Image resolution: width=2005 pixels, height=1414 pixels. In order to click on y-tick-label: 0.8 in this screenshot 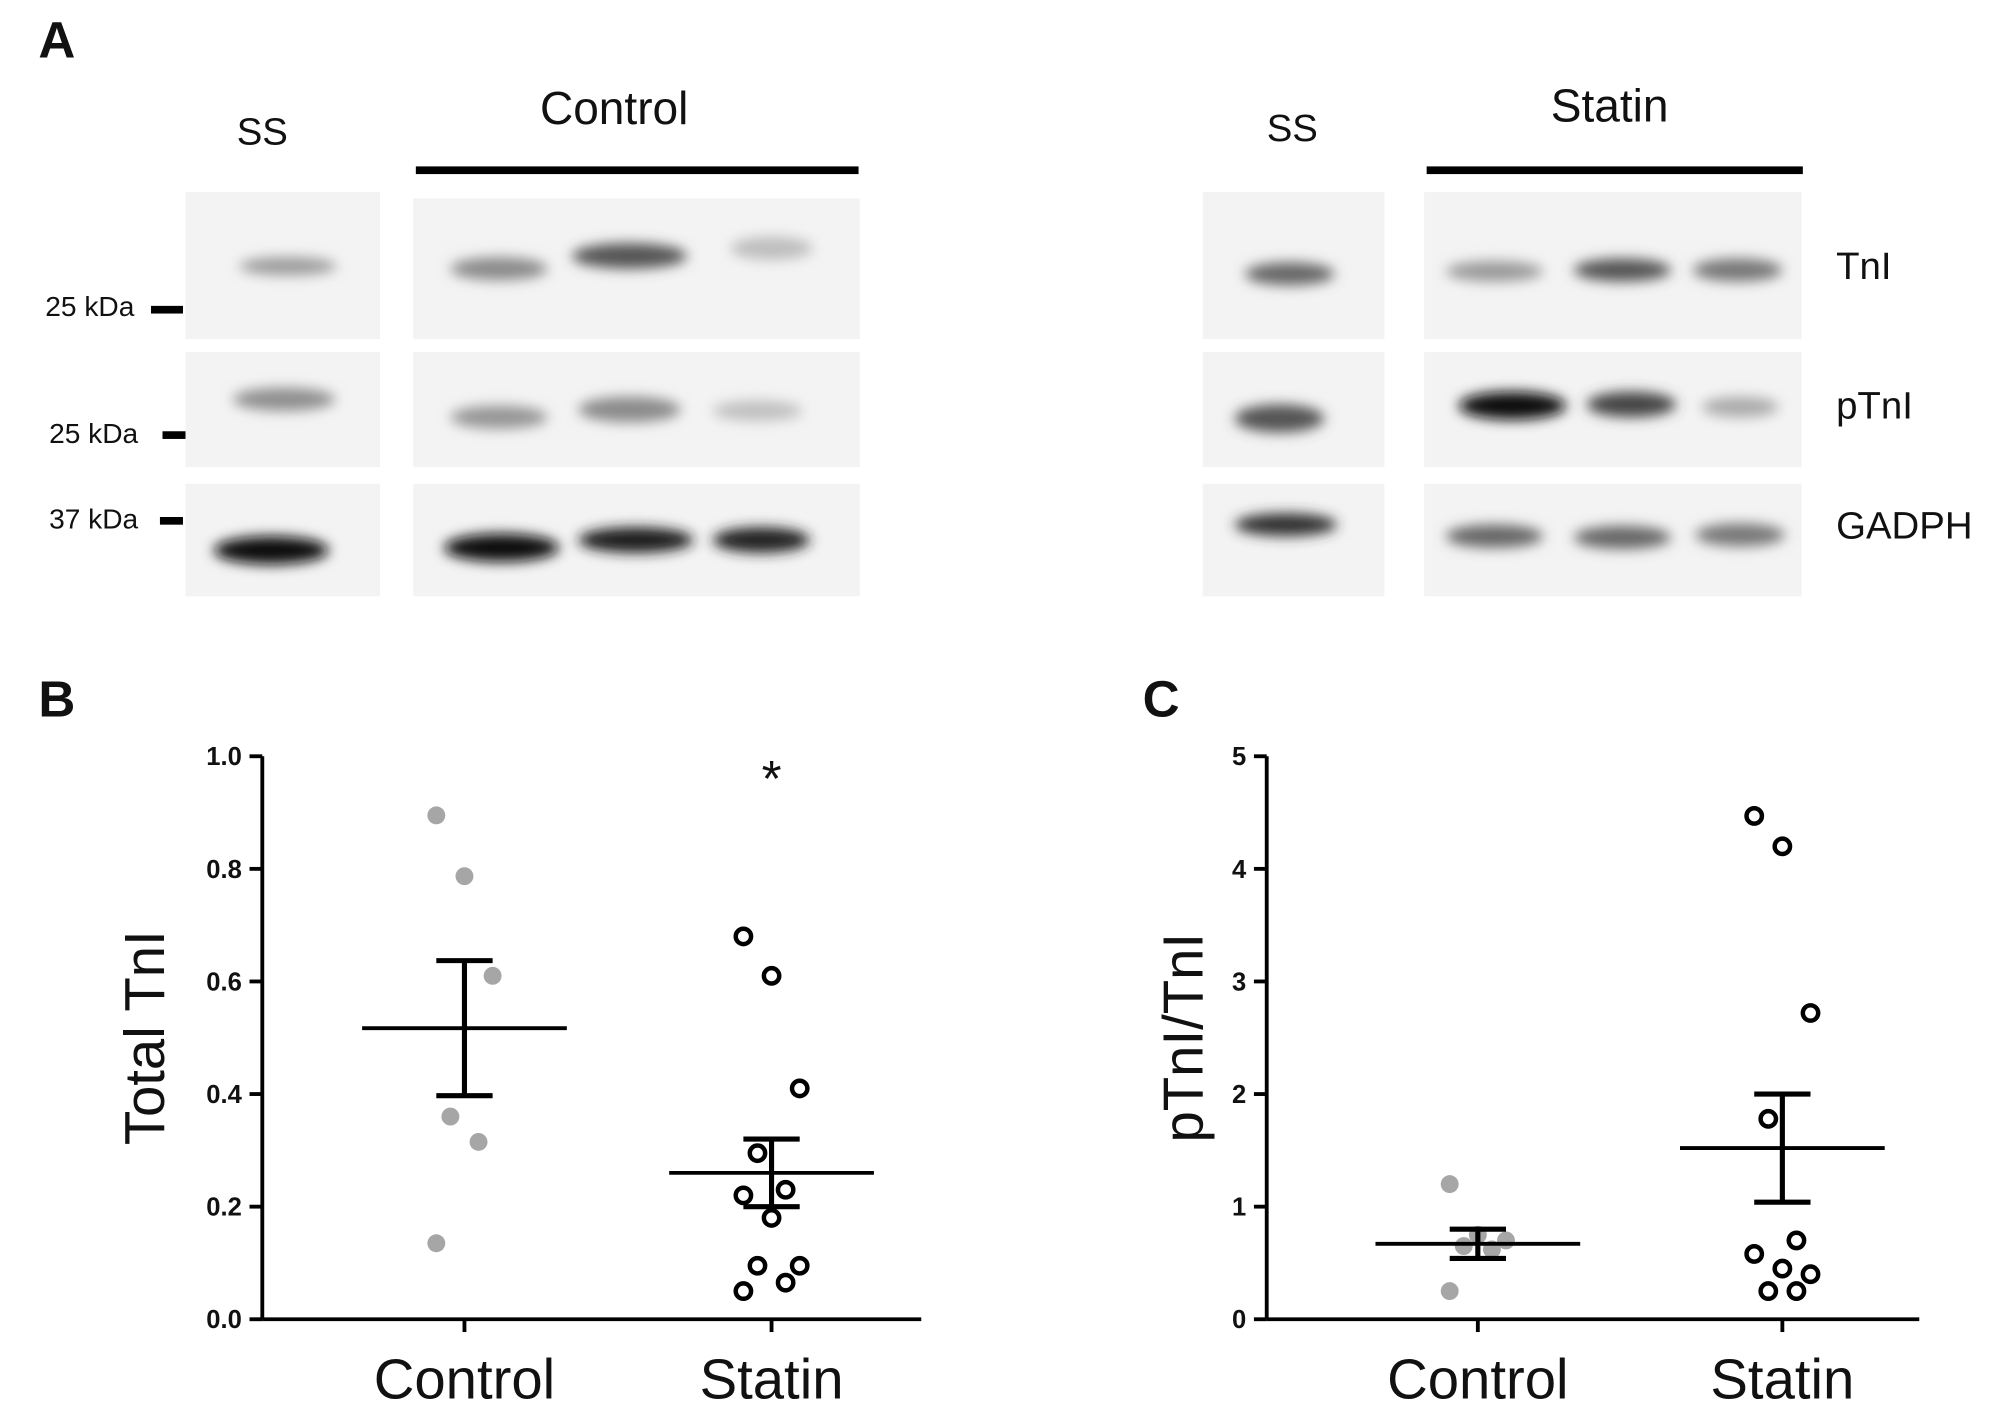, I will do `click(224, 870)`.